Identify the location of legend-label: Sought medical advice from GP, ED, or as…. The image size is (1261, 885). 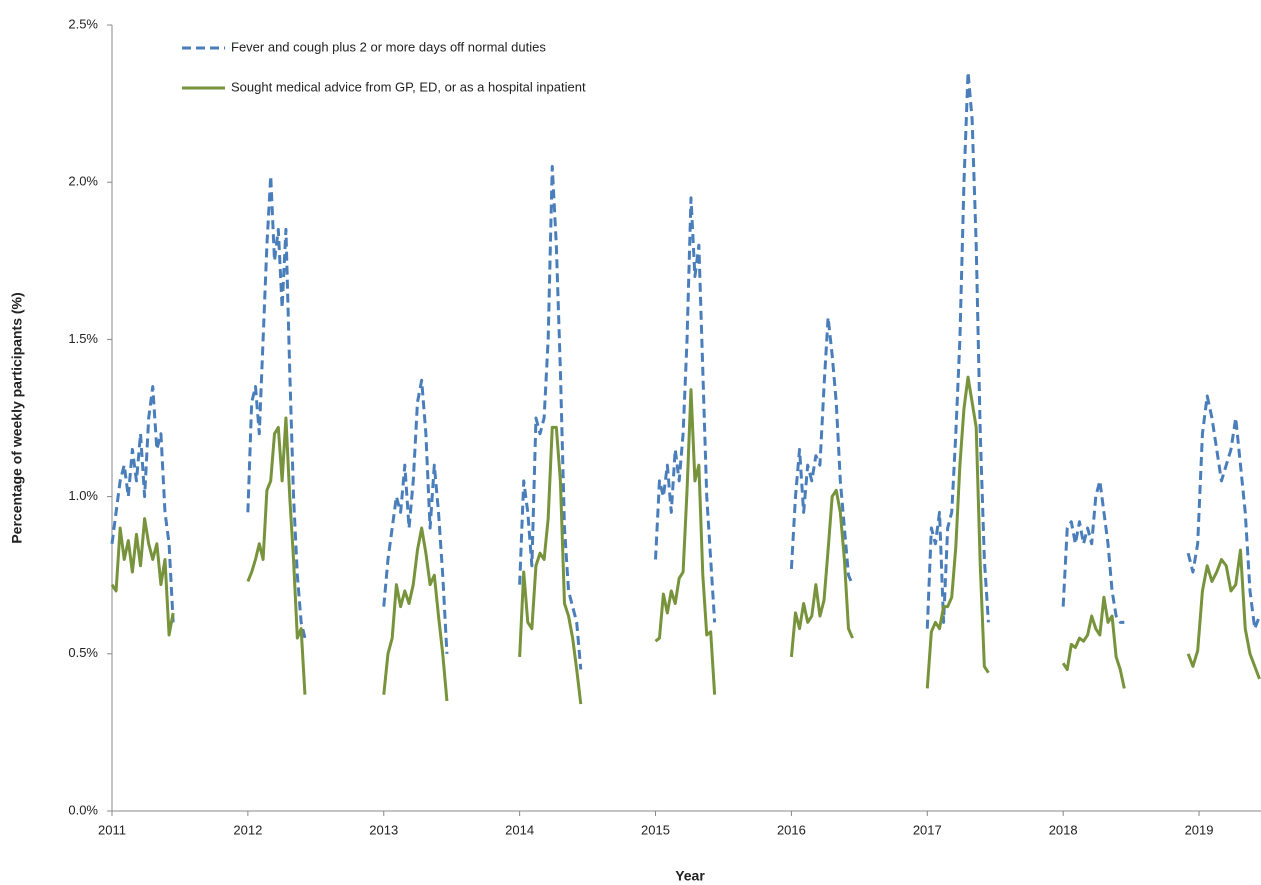
(408, 86).